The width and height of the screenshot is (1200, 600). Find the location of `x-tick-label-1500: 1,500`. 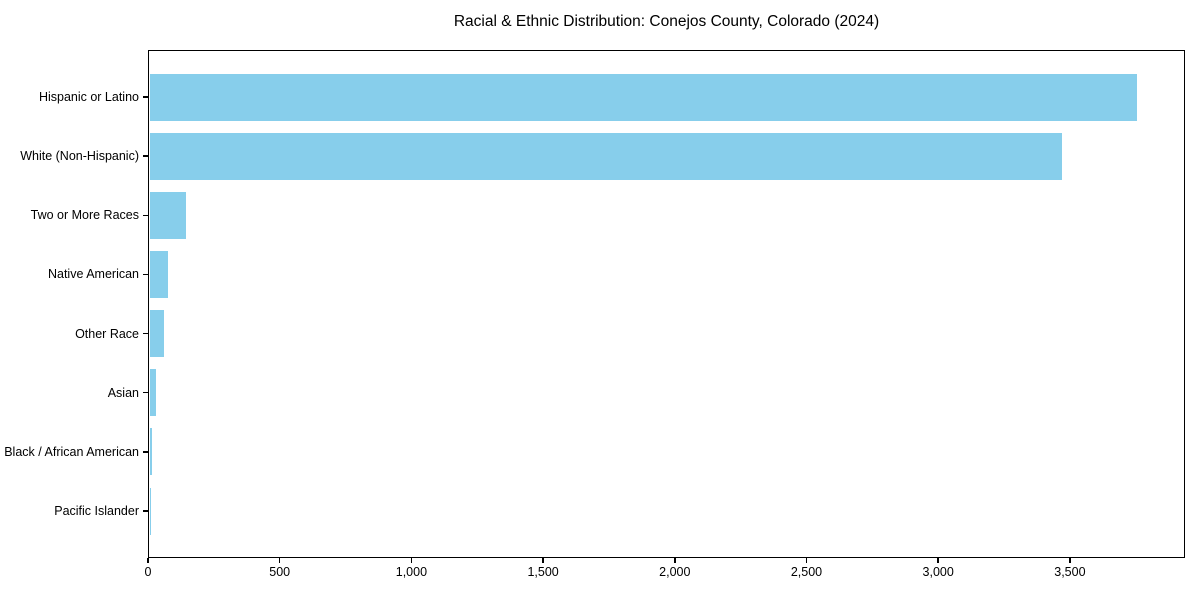

x-tick-label-1500: 1,500 is located at coordinates (543, 572).